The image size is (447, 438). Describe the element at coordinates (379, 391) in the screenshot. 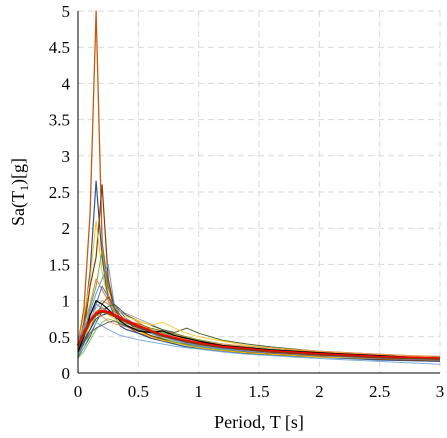

I see `x-tick-label: 2.5` at that location.